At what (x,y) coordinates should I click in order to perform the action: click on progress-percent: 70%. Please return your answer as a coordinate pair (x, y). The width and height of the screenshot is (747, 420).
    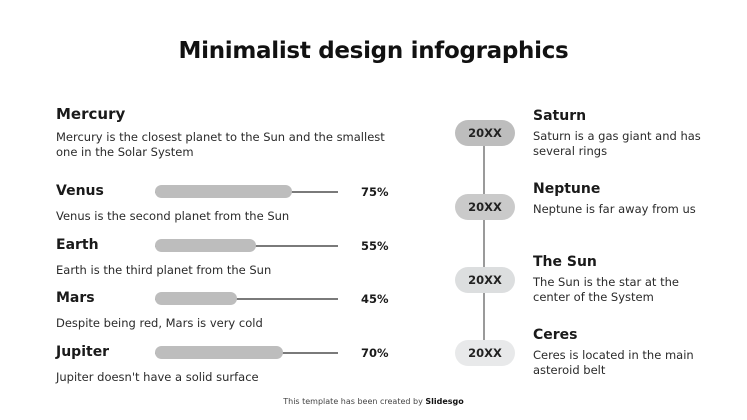
    Looking at the image, I should click on (375, 353).